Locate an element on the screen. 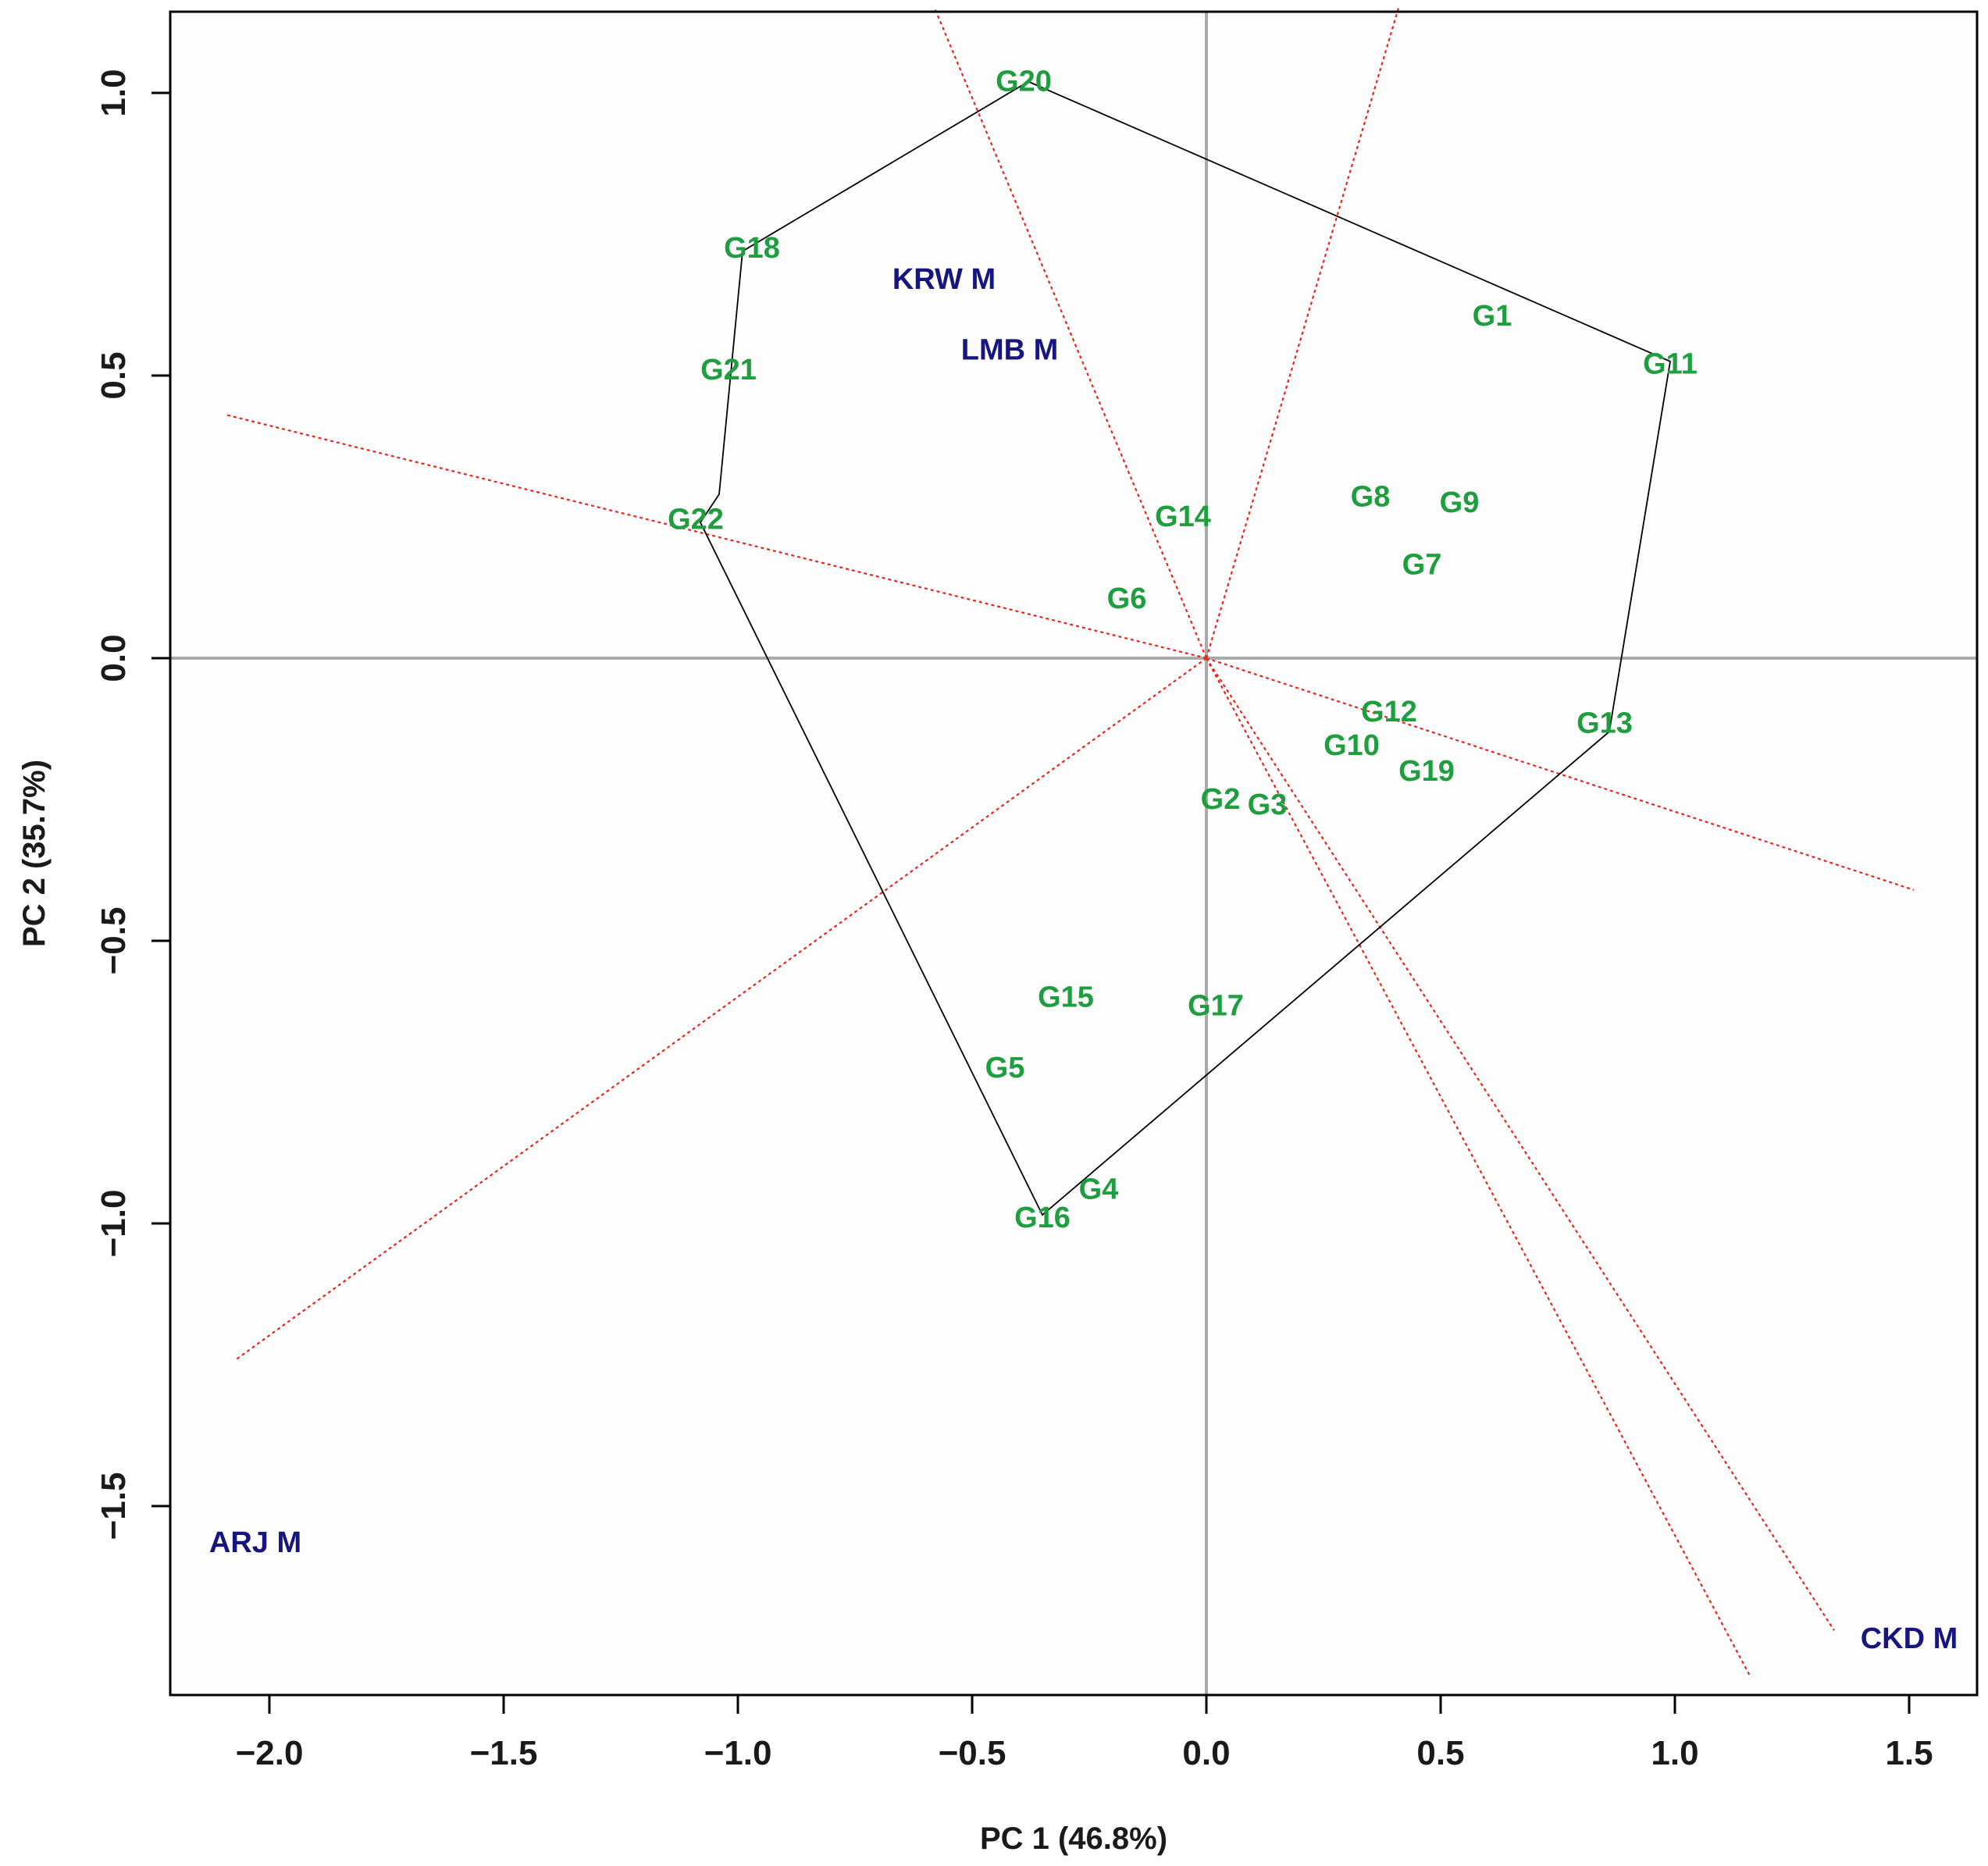 This screenshot has width=1988, height=1866. genotype-label-g21: G21 is located at coordinates (728, 370).